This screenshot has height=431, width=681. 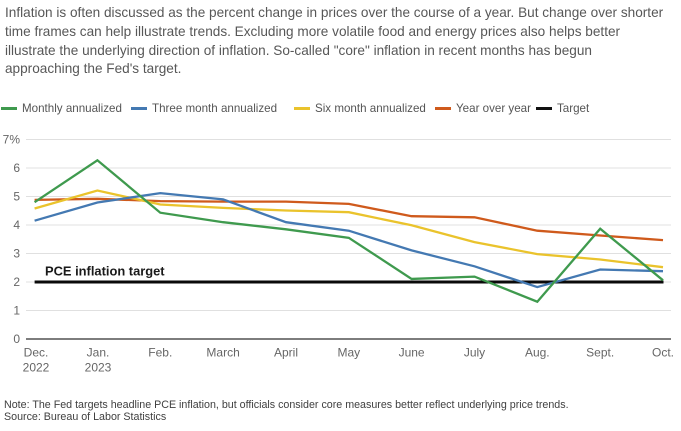 I want to click on svg-text: Dec., so click(x=36, y=353).